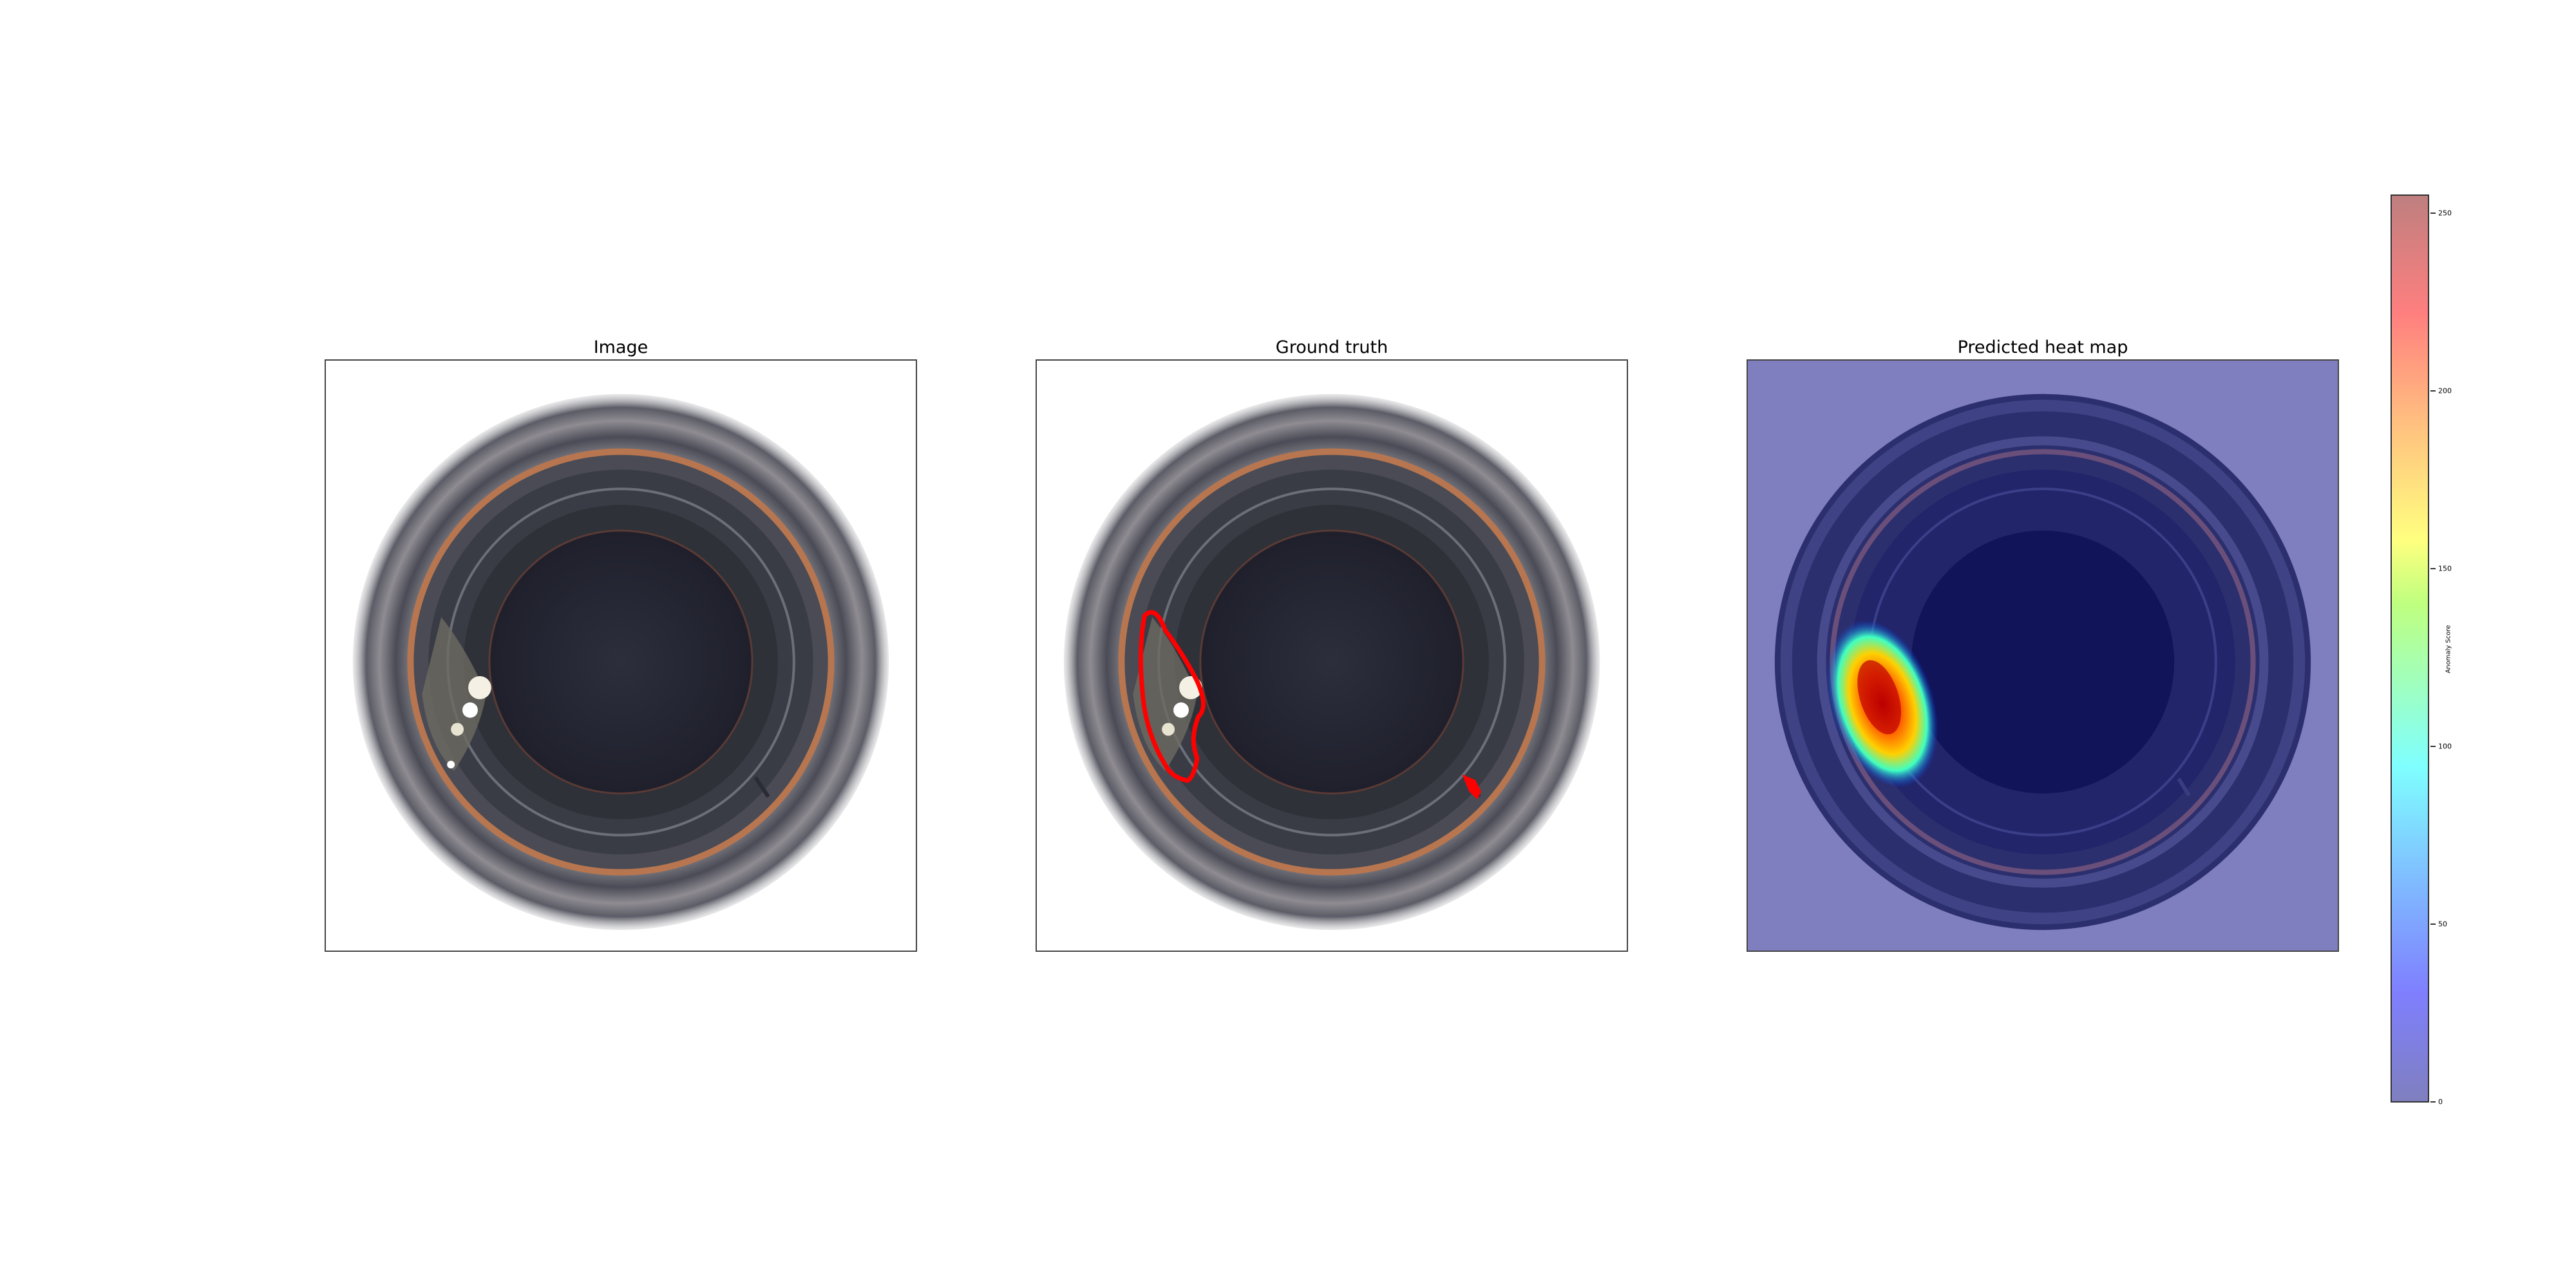 The image size is (2576, 1288). I want to click on colorbar-tick-label: 250, so click(2445, 214).